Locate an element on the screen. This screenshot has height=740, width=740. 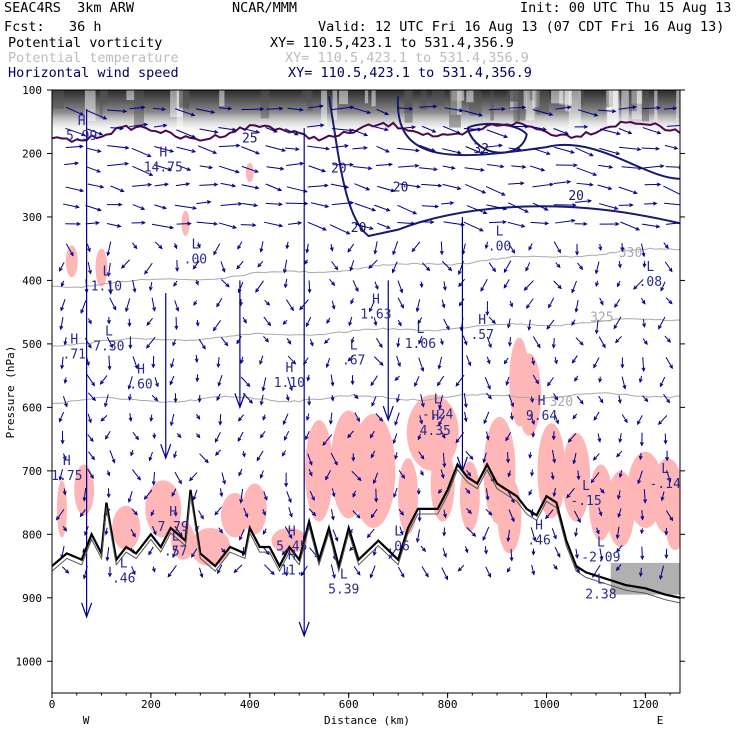
org-label: NCAR/MMM is located at coordinates (265, 8).